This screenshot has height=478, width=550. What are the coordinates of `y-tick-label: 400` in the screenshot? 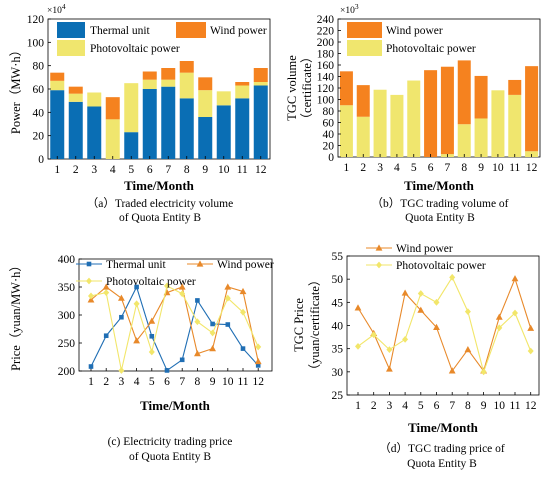 It's located at (67, 260).